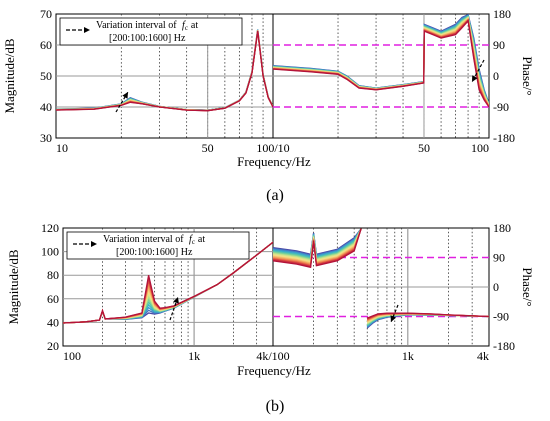 Image resolution: width=550 pixels, height=421 pixels. What do you see at coordinates (94, 244) in the screenshot?
I see `legend-b-arrowhead` at bounding box center [94, 244].